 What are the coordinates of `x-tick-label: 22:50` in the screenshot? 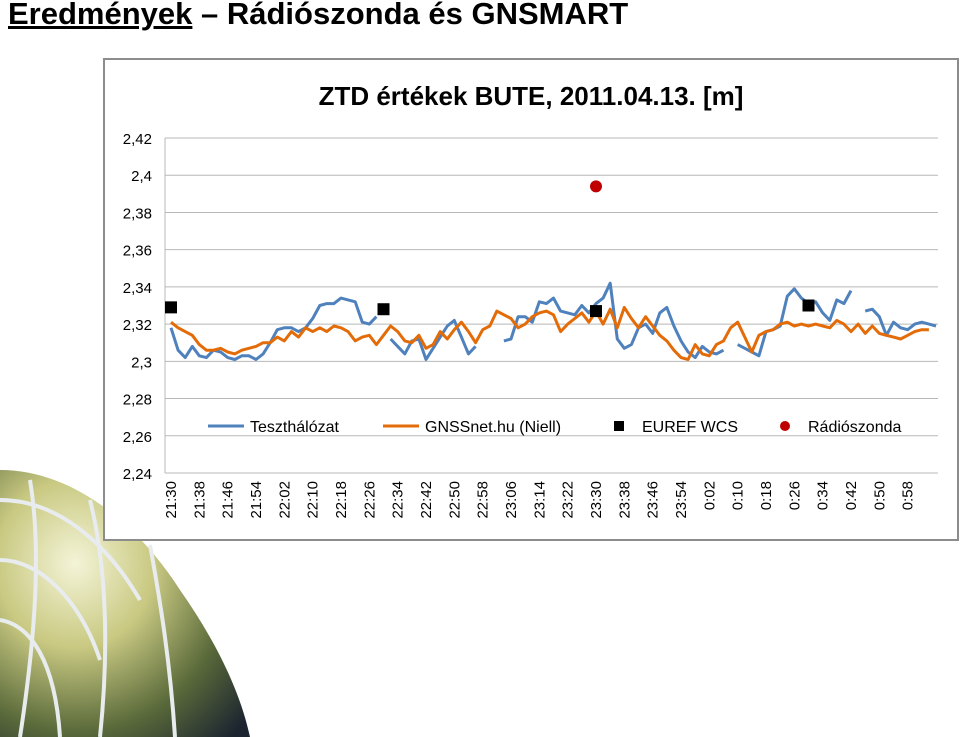 It's located at (454, 500).